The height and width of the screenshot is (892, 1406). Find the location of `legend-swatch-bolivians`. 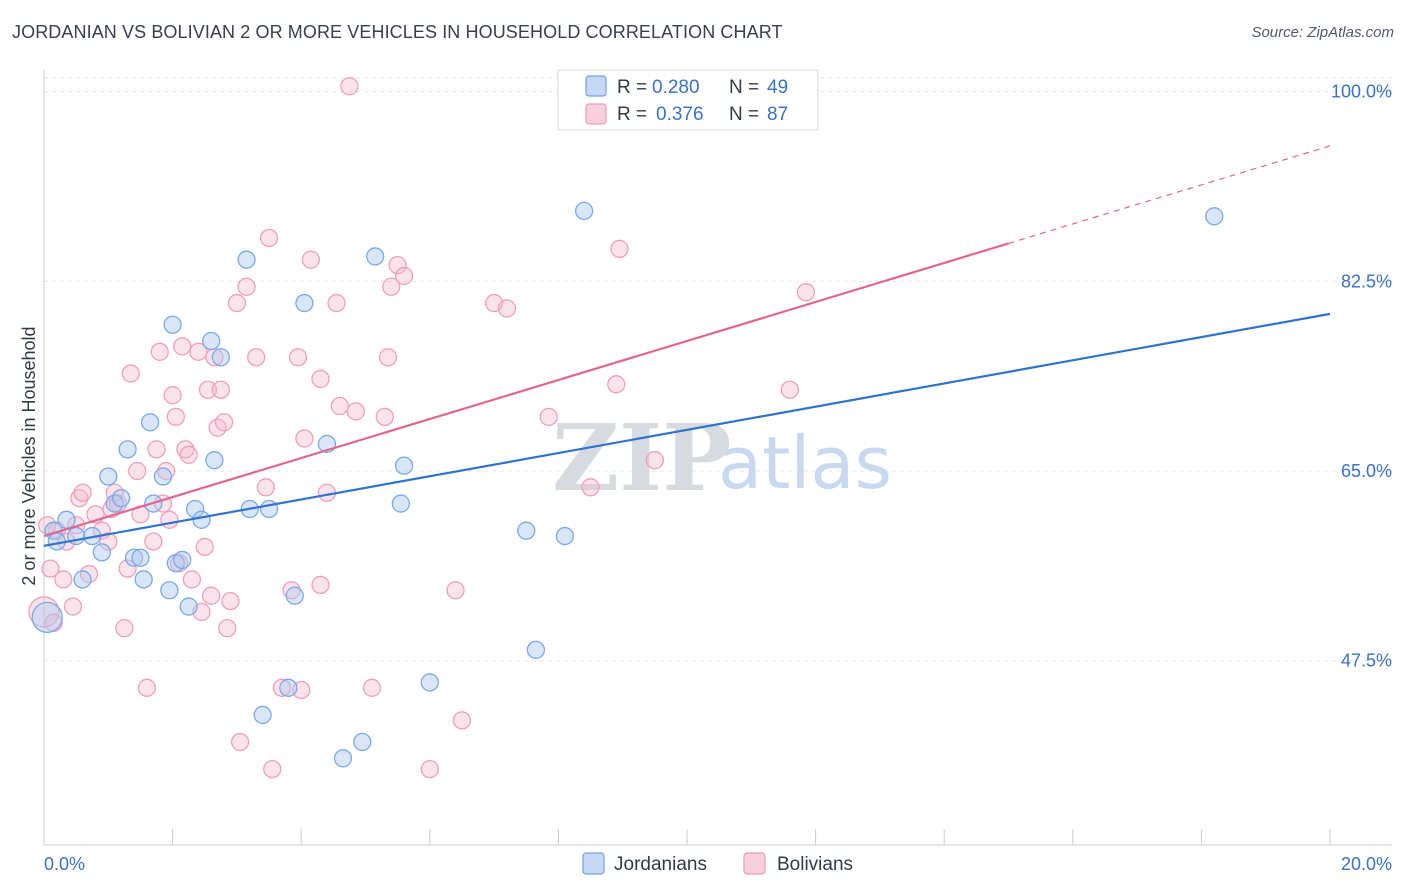

legend-swatch-bolivians is located at coordinates (596, 114).